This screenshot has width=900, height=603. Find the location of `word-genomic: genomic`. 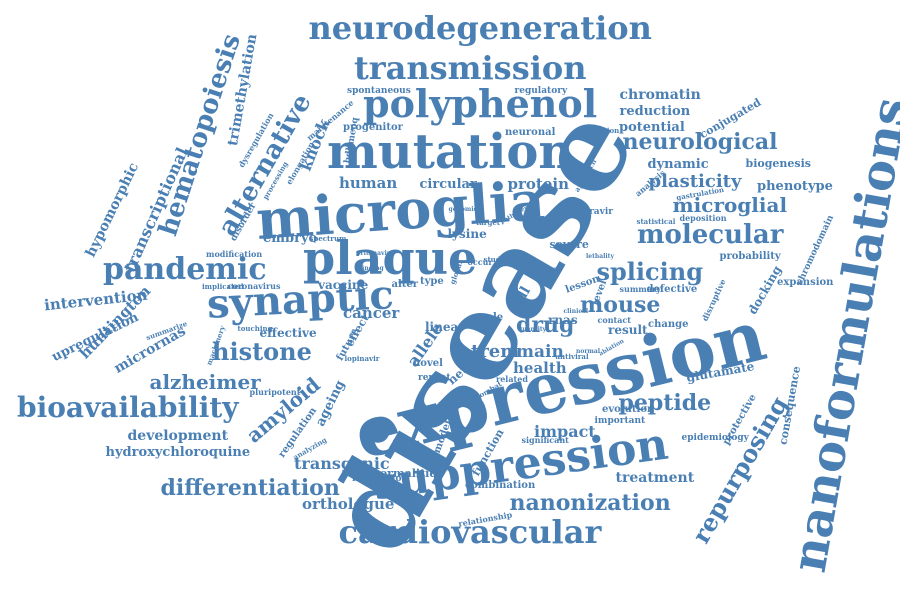

word-genomic: genomic is located at coordinates (463, 209).